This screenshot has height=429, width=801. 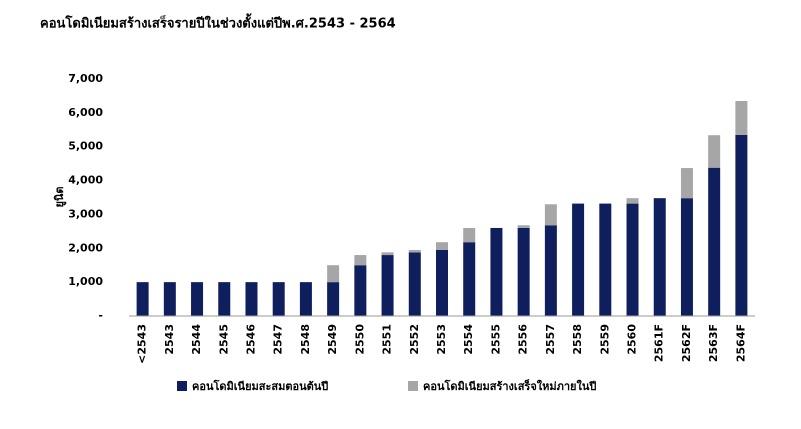 What do you see at coordinates (359, 339) in the screenshot?
I see `x-tick-label: 2550` at bounding box center [359, 339].